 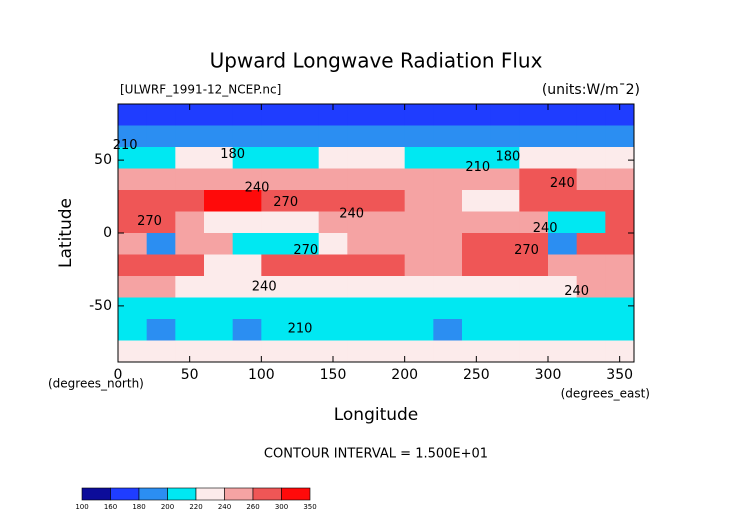 What do you see at coordinates (103, 160) in the screenshot?
I see `y-tick-label: 50` at bounding box center [103, 160].